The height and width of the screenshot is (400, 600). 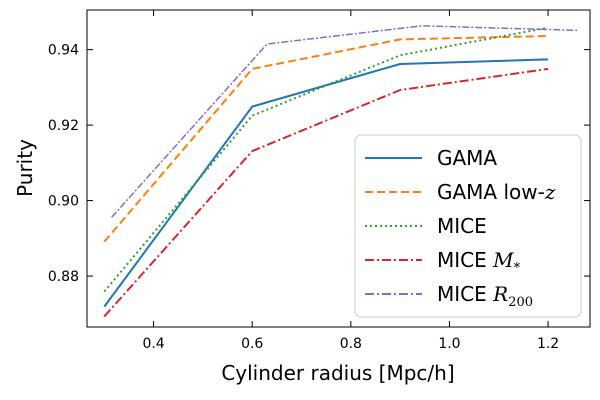 I want to click on y-axis-title: Purity, so click(x=25, y=168).